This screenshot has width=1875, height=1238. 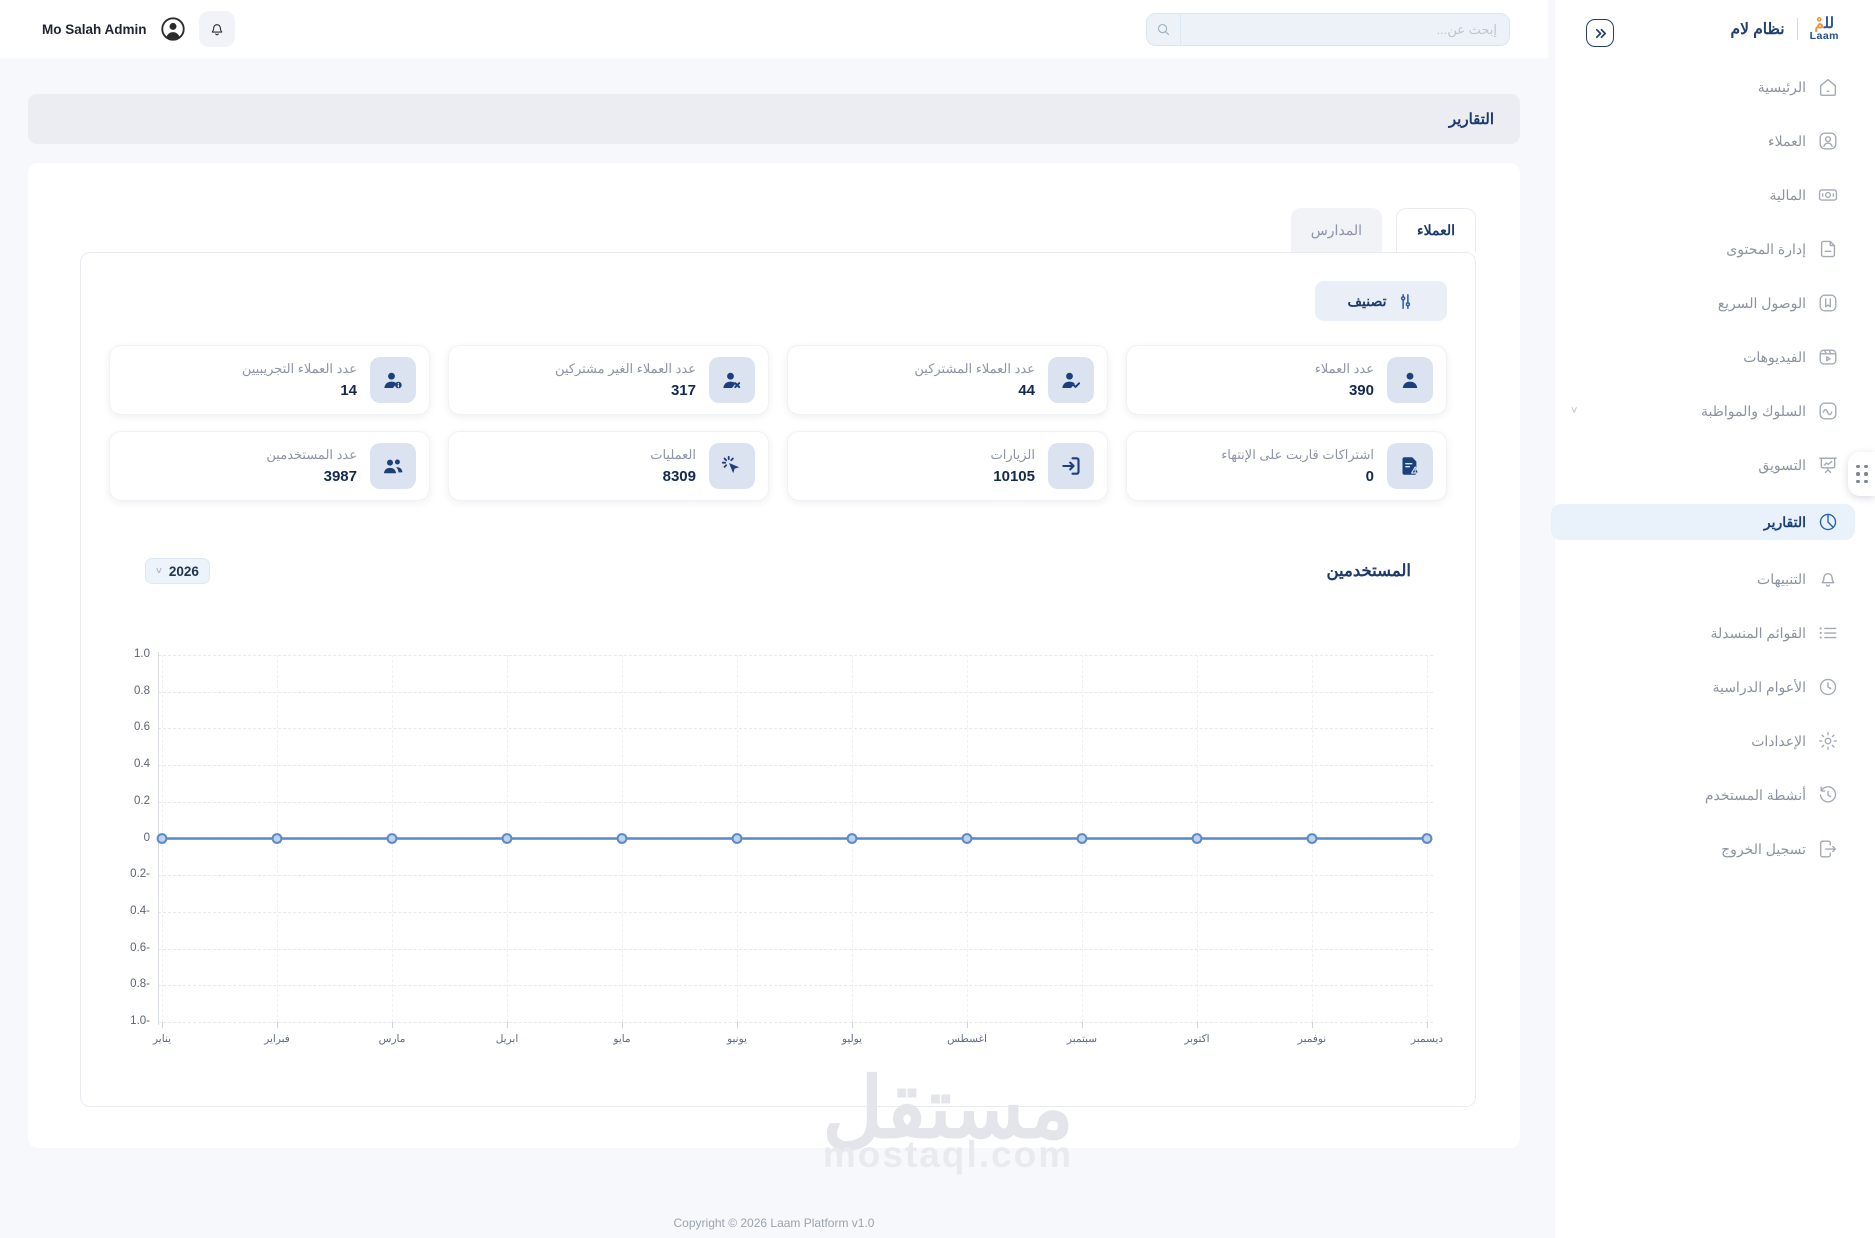 I want to click on stat-label: عدد العملاء الغير مشتركين, so click(x=625, y=368).